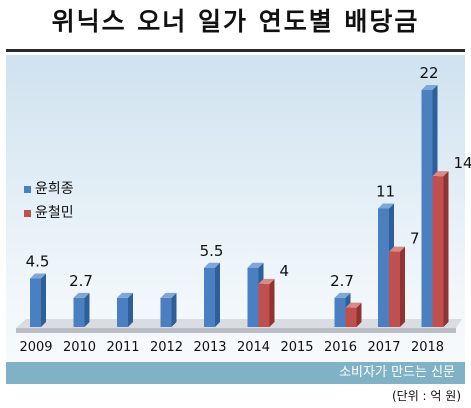  Describe the element at coordinates (385, 192) in the screenshot. I see `data-label-2017-series-1: 11` at that location.